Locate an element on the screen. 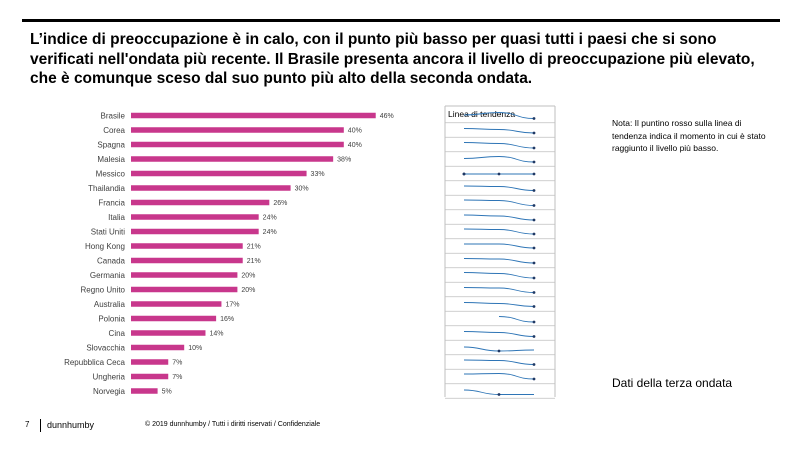 This screenshot has width=800, height=450. value-label: 33% is located at coordinates (318, 174).